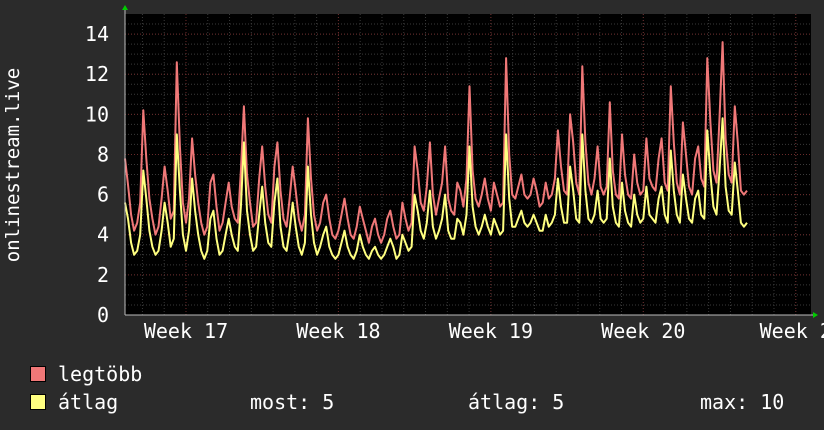 This screenshot has height=430, width=824. I want to click on y-tick-label: 2, so click(103, 275).